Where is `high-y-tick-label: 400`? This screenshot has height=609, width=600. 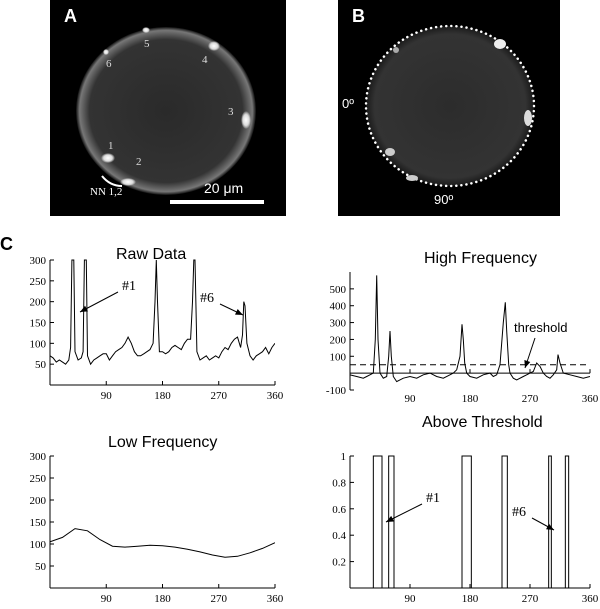 high-y-tick-label: 400 is located at coordinates (338, 307).